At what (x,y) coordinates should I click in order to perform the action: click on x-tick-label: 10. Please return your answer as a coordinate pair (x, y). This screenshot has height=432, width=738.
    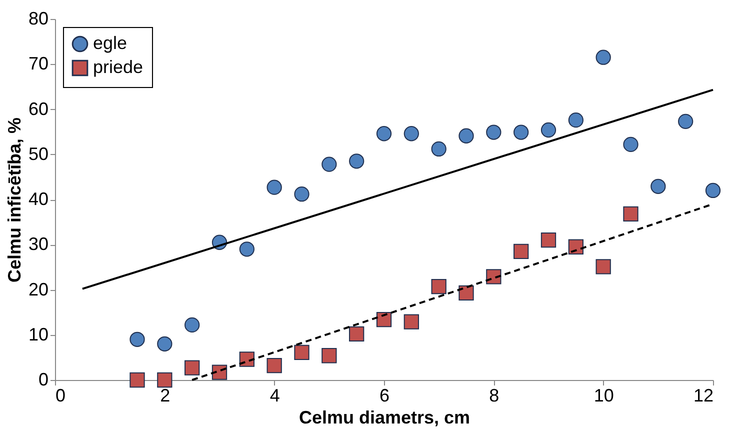
    Looking at the image, I should click on (604, 396).